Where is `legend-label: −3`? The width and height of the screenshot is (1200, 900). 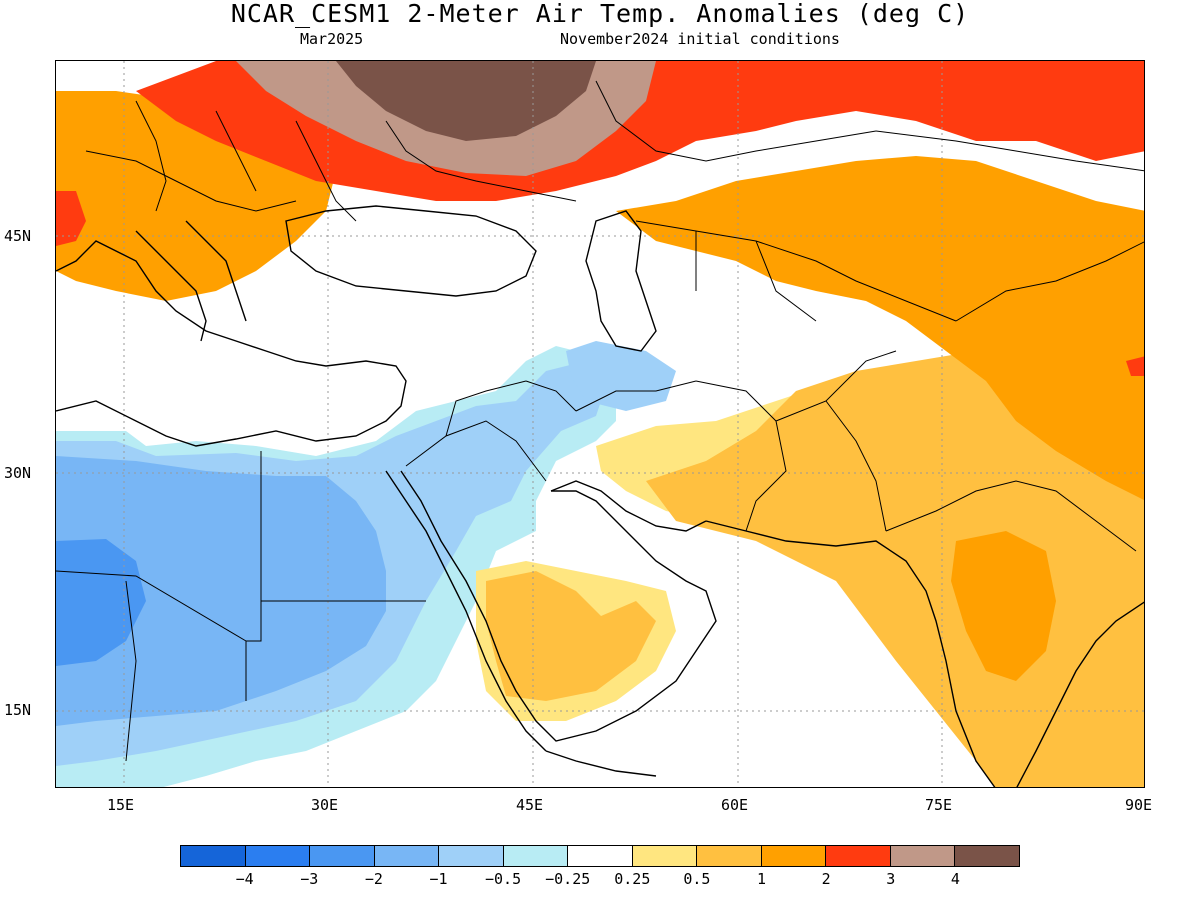 legend-label: −3 is located at coordinates (309, 879).